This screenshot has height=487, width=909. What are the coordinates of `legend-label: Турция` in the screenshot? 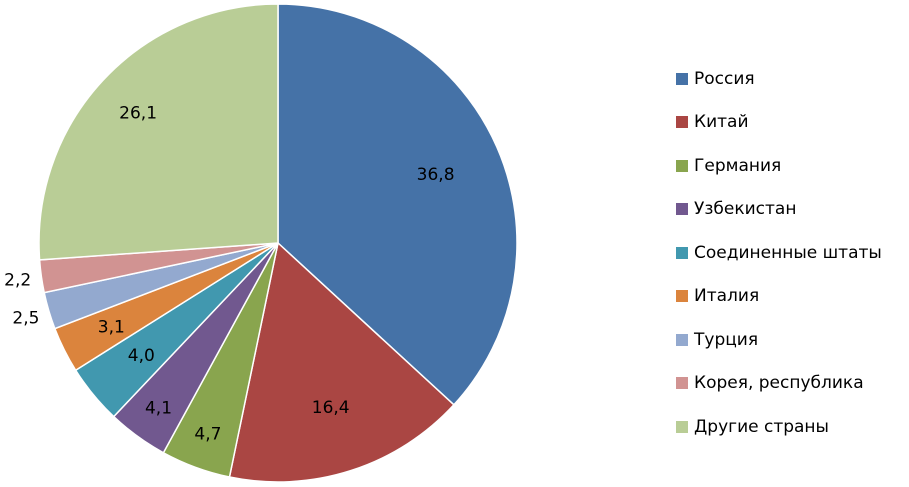 It's located at (726, 339).